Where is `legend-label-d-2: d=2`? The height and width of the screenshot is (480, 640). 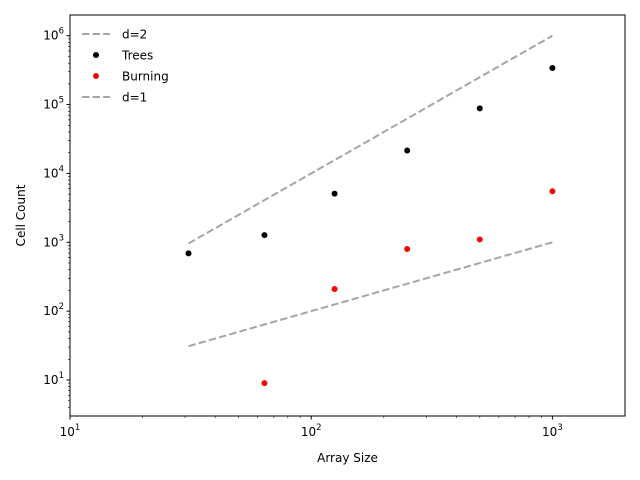
legend-label-d-2: d=2 is located at coordinates (134, 35).